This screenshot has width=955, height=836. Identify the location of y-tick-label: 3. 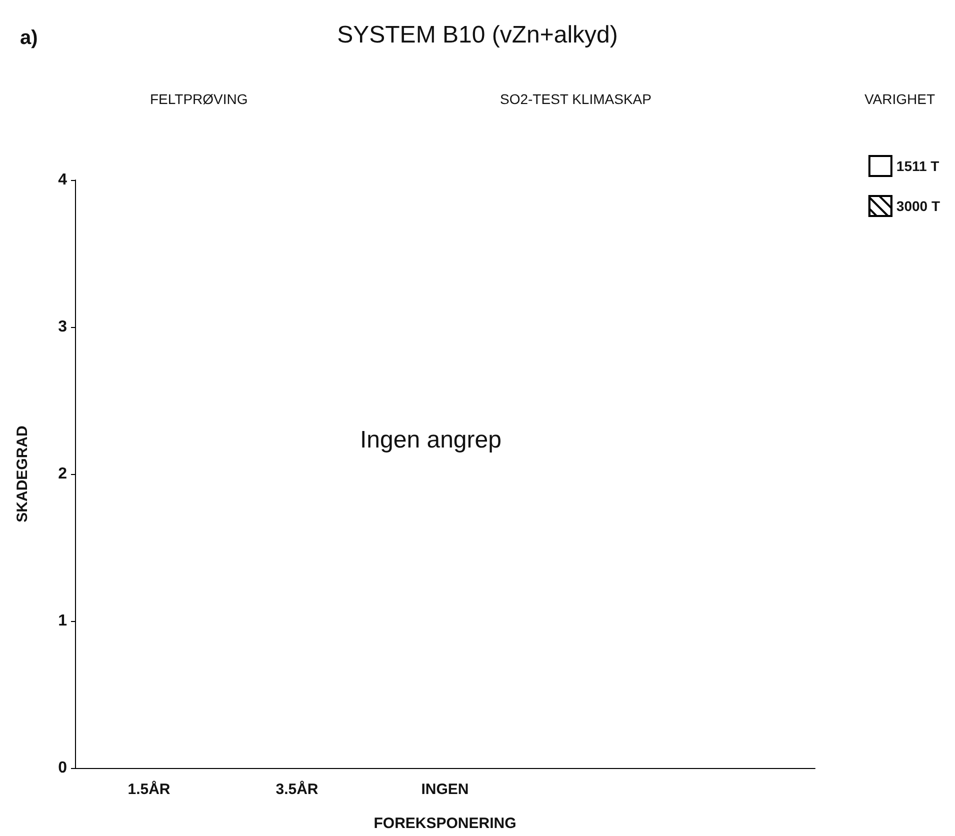
(63, 327).